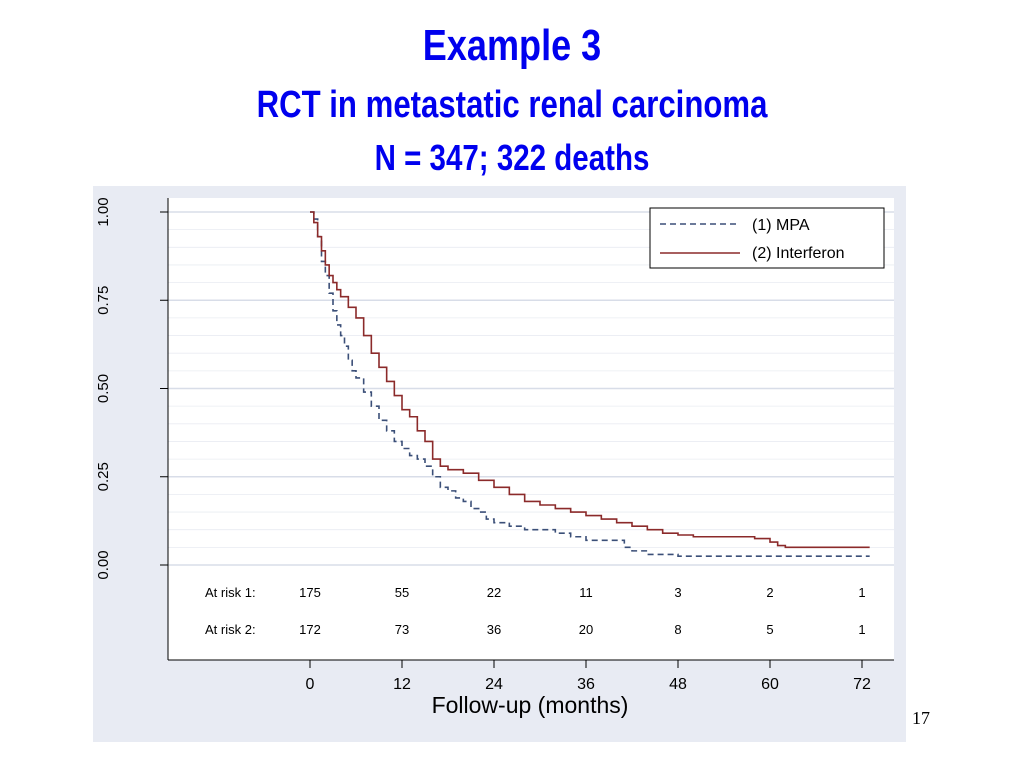  Describe the element at coordinates (678, 684) in the screenshot. I see `x-tick-label: 48` at that location.